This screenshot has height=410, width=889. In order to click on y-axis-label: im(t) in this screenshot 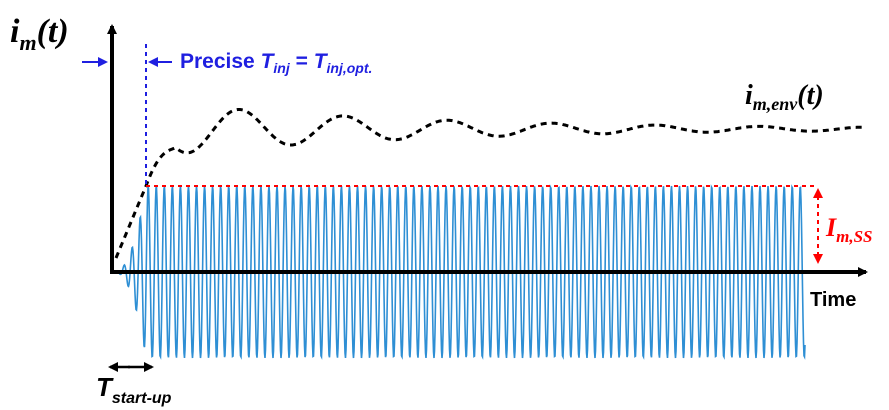, I will do `click(39, 34)`.